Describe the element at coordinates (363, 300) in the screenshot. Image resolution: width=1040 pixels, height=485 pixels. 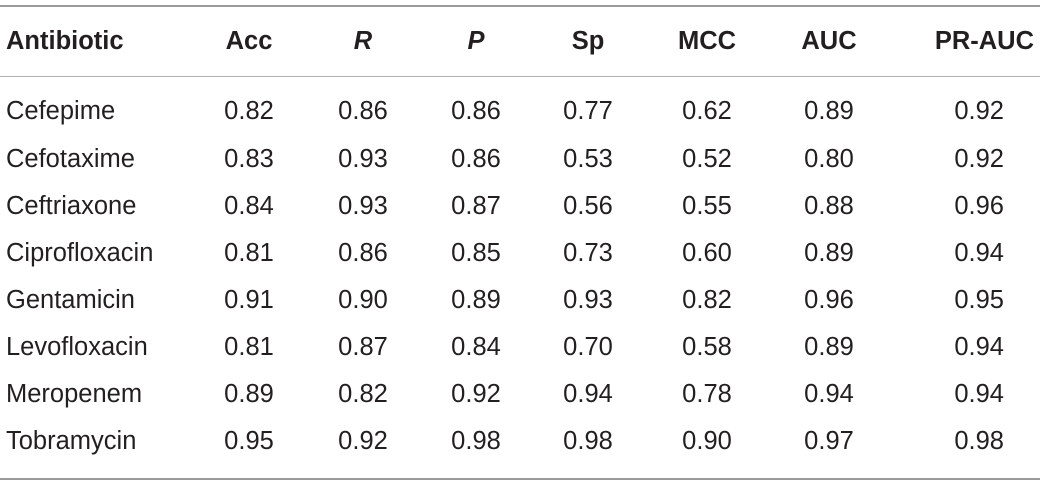
I see `cell-r: 0.90` at that location.